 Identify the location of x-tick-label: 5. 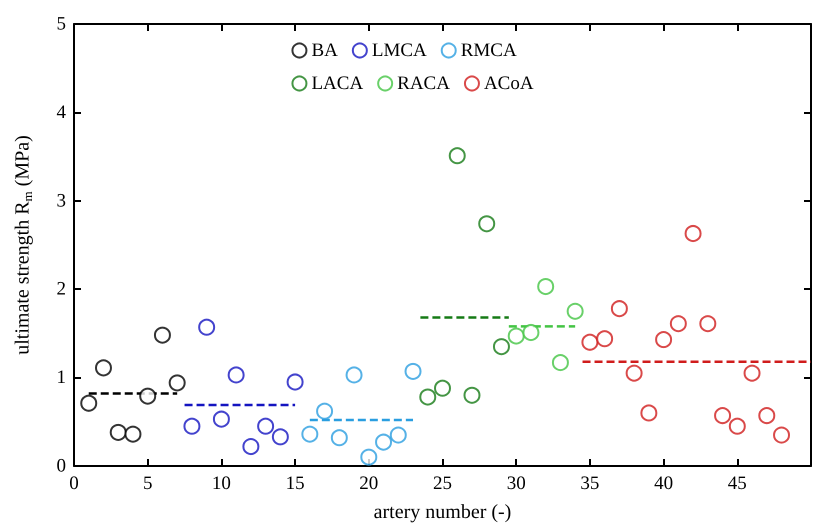
(147, 483).